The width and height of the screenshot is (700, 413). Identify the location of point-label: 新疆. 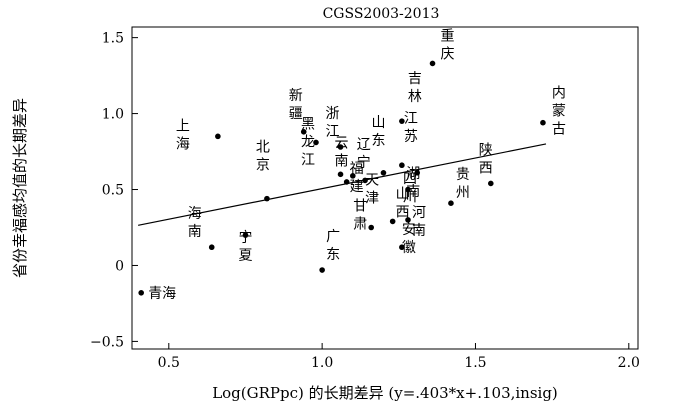
(296, 105).